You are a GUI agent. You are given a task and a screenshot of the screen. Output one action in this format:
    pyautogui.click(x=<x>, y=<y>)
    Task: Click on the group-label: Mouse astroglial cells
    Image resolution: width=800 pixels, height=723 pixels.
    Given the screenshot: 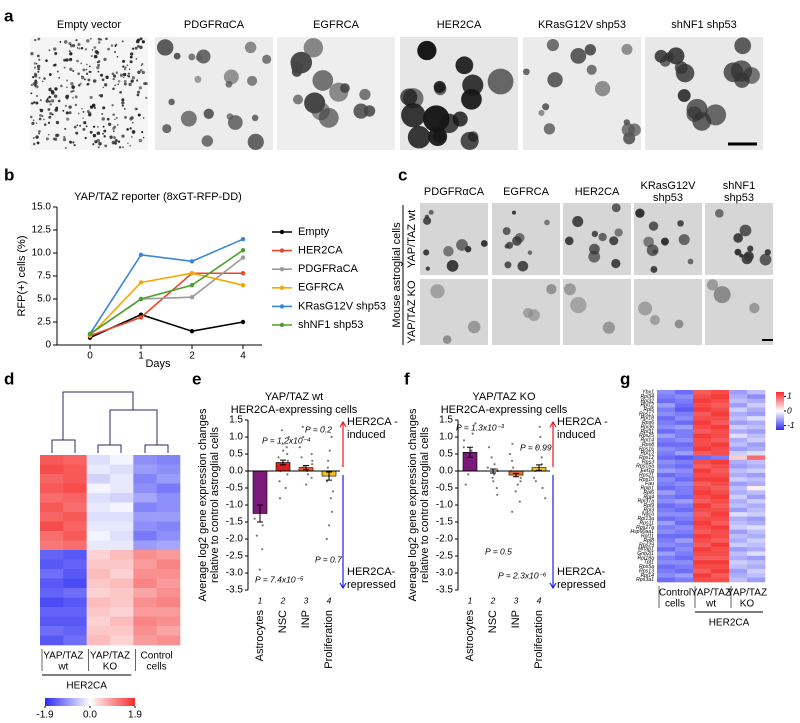 What is the action you would take?
    pyautogui.click(x=397, y=275)
    